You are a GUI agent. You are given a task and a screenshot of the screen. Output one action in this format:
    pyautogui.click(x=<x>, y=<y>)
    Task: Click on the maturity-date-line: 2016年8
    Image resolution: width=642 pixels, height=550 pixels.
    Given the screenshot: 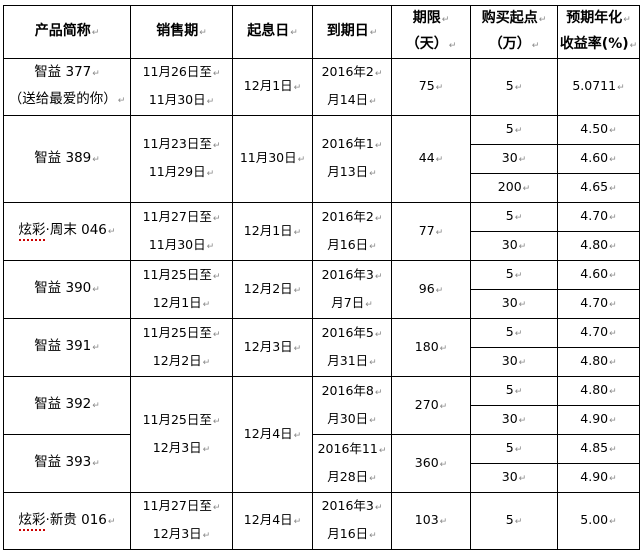 What is the action you would take?
    pyautogui.click(x=352, y=392)
    